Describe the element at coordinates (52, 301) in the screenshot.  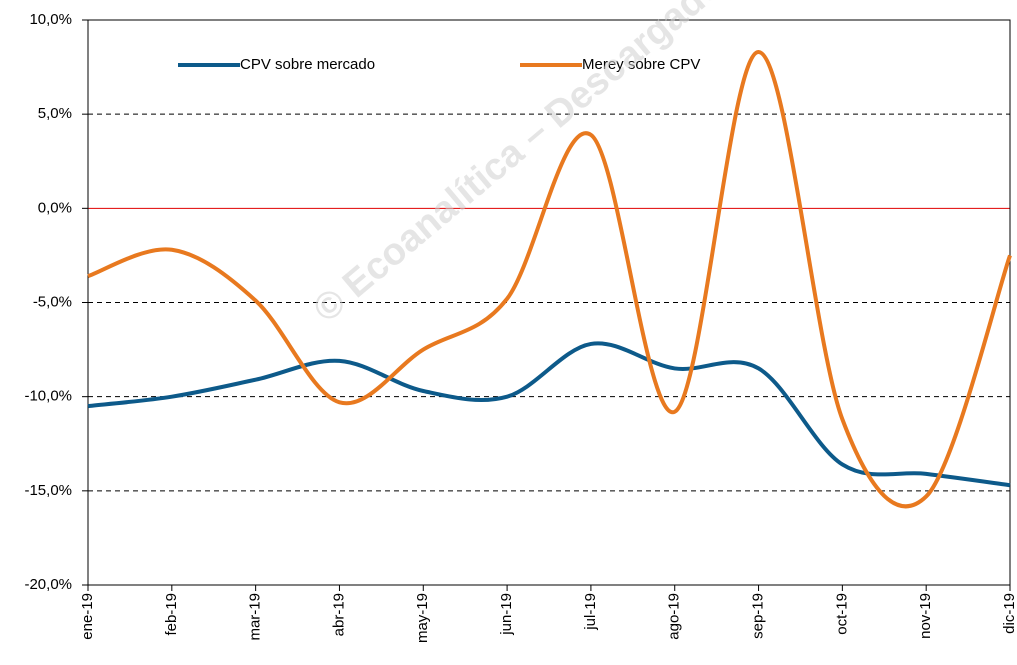
I see `y-tick-label: -5,0%` at that location.